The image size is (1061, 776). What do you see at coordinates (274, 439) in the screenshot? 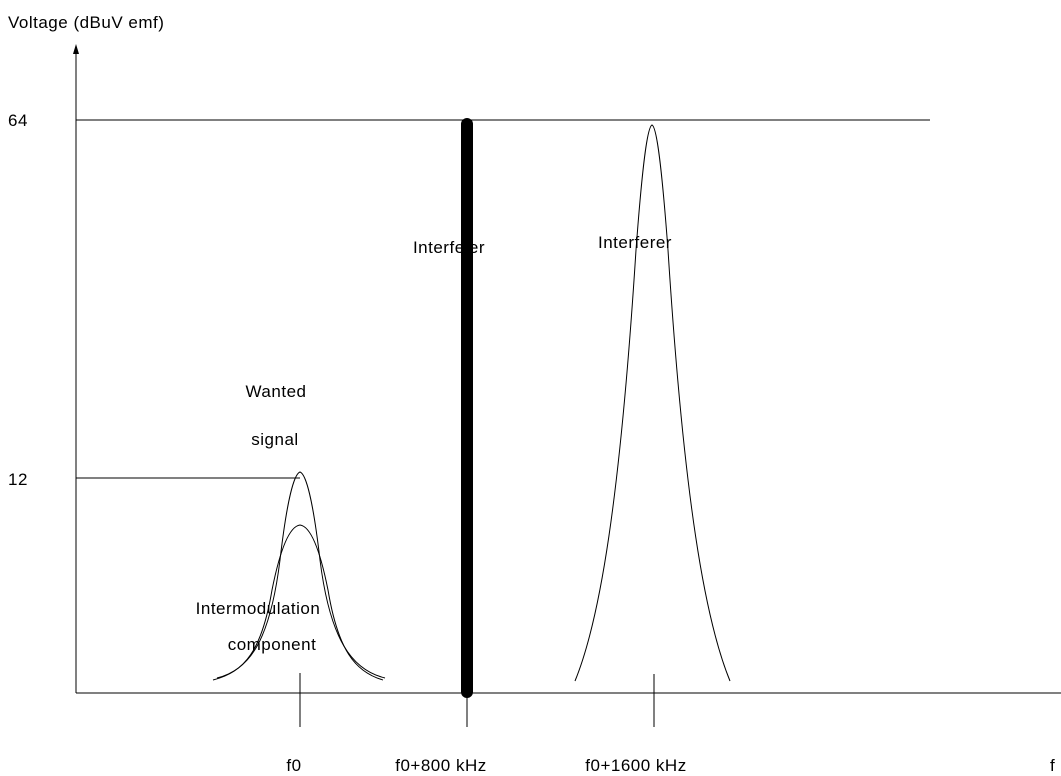
I see `wanted-signal-label-line2: signal` at bounding box center [274, 439].